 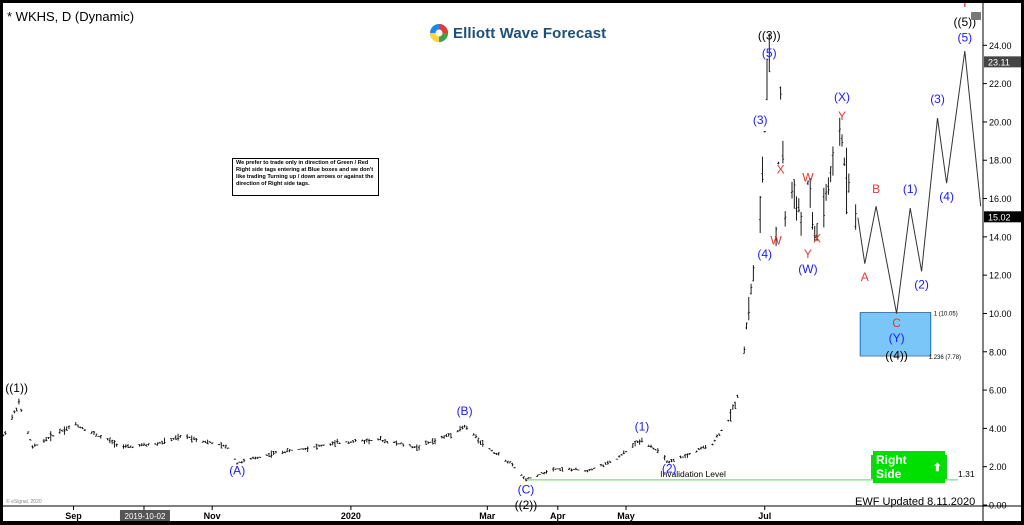 What do you see at coordinates (1000, 84) in the screenshot?
I see `y-tick-label: 22.00` at bounding box center [1000, 84].